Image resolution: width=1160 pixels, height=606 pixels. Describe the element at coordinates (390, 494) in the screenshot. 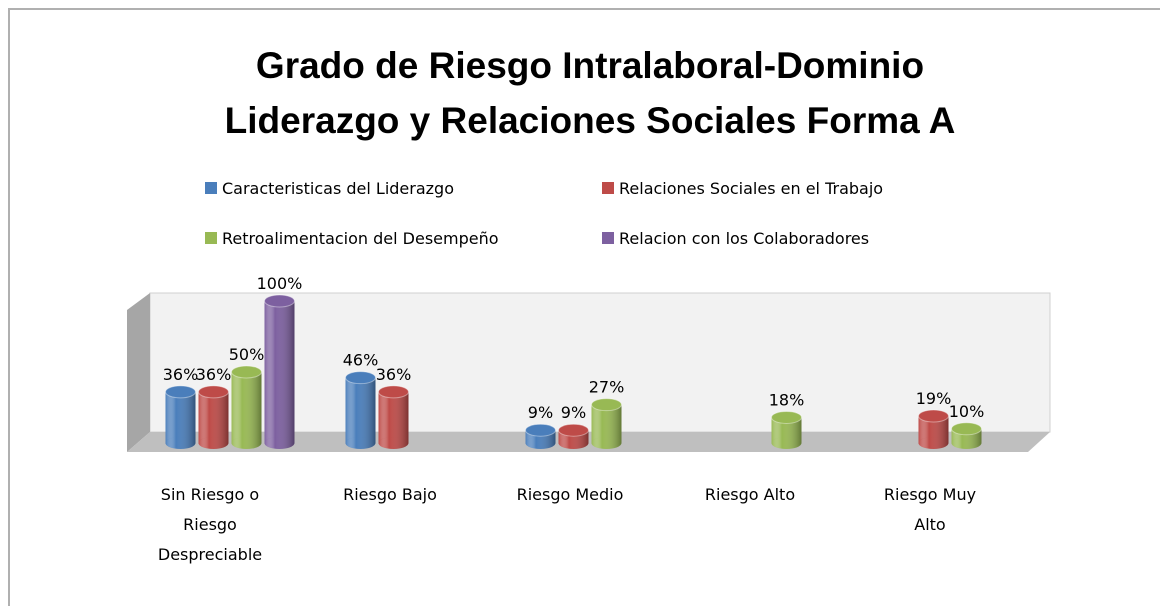

I see `x-tick-label: Riesgo Bajo` at that location.